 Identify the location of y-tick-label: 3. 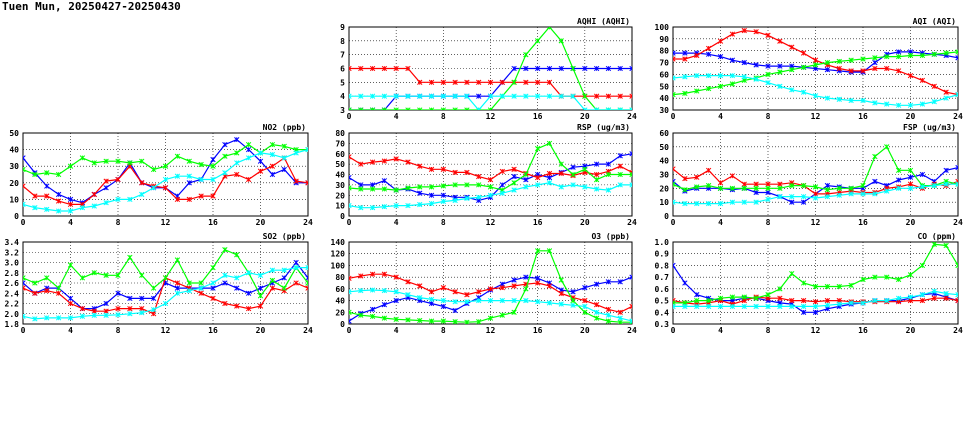
(342, 110).